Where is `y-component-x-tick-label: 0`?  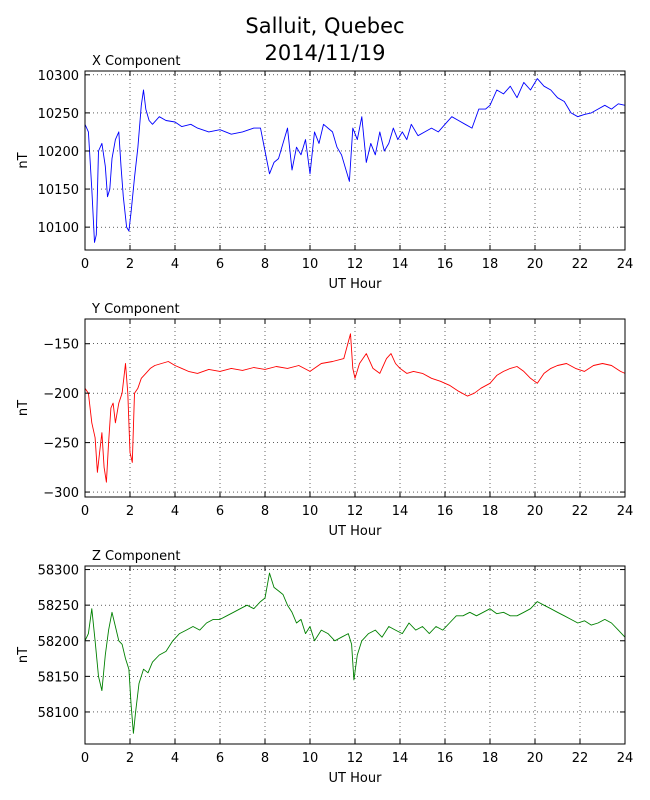 y-component-x-tick-label: 0 is located at coordinates (85, 511).